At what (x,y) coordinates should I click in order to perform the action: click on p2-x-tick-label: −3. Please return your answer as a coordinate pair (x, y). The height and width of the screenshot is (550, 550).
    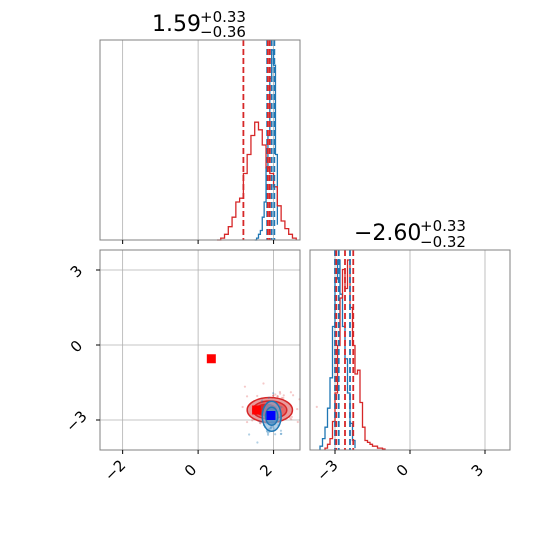
    Looking at the image, I should click on (327, 470).